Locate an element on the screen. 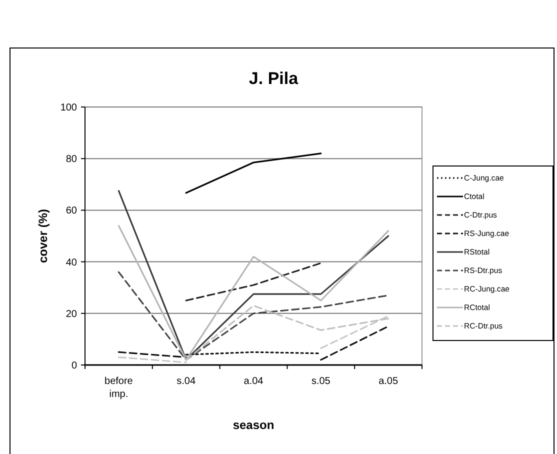 The width and height of the screenshot is (557, 454). y-tick-label: 20 is located at coordinates (72, 314).